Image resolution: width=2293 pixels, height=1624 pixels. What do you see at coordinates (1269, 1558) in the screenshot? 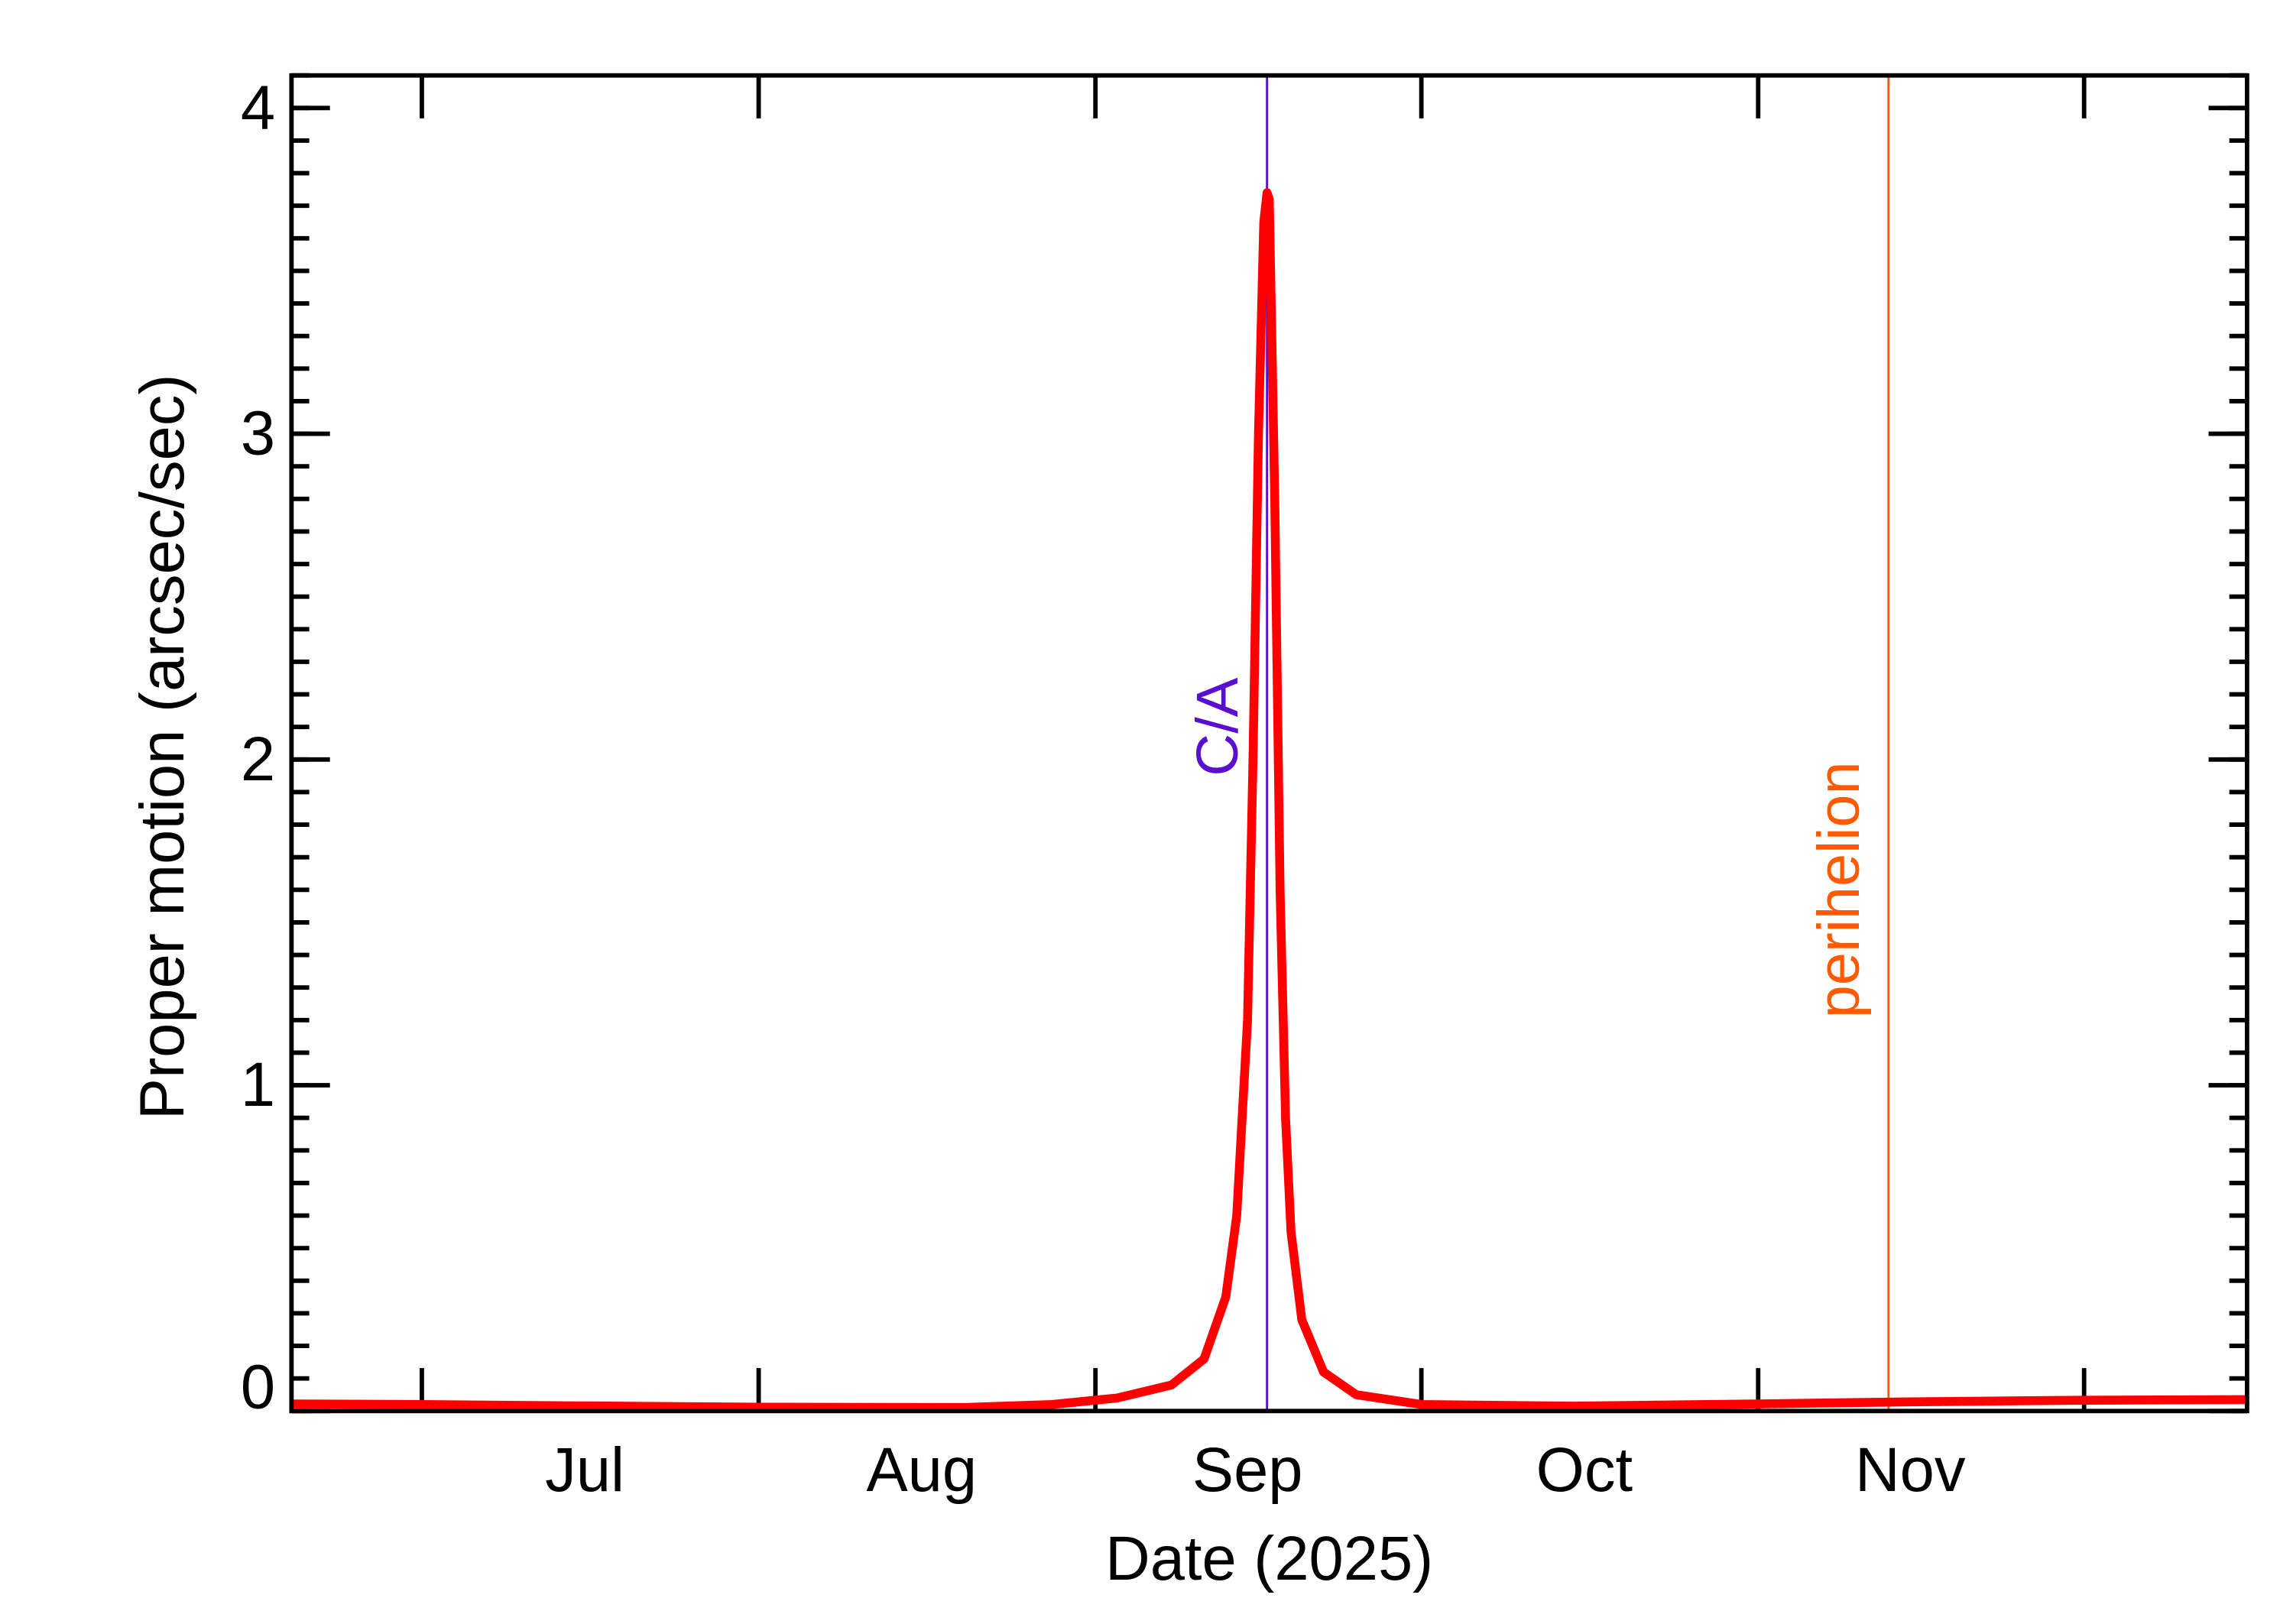
I see `x-axis-label: Date (2025)` at bounding box center [1269, 1558].